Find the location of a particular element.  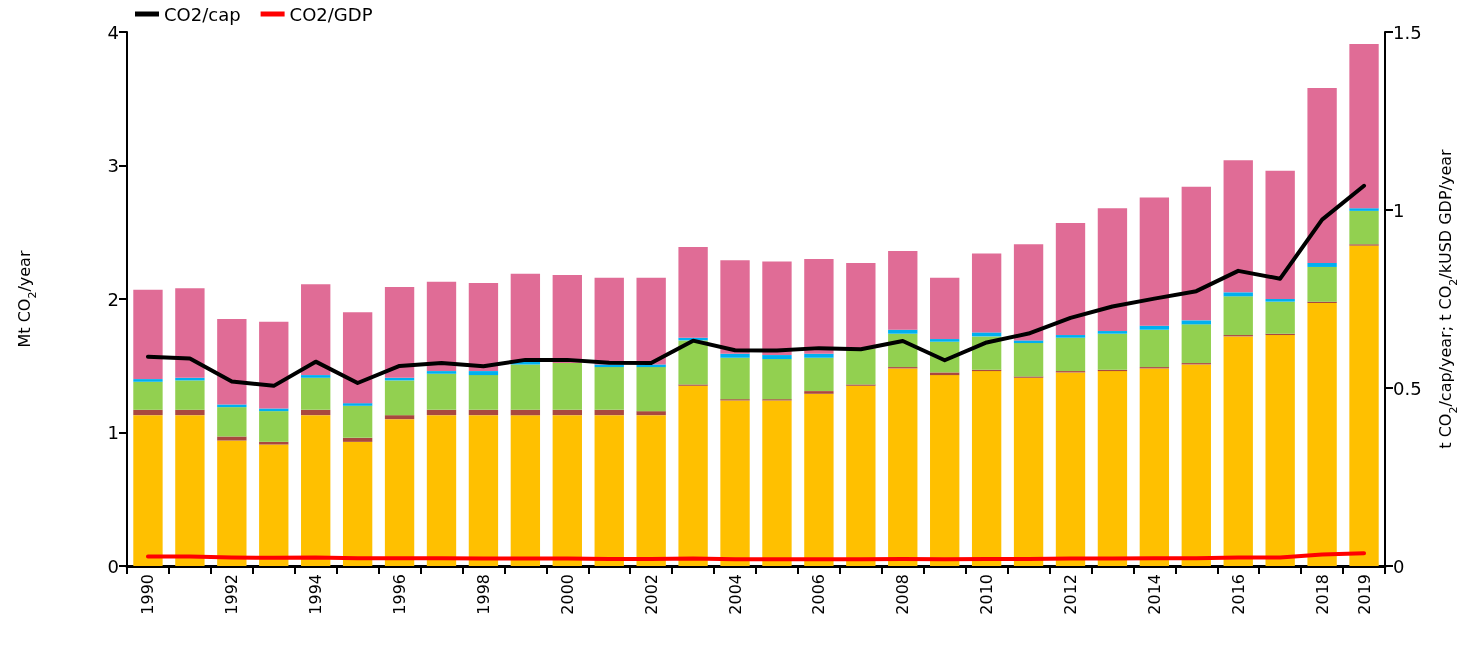

y-tick-label: 1 is located at coordinates (113, 432).